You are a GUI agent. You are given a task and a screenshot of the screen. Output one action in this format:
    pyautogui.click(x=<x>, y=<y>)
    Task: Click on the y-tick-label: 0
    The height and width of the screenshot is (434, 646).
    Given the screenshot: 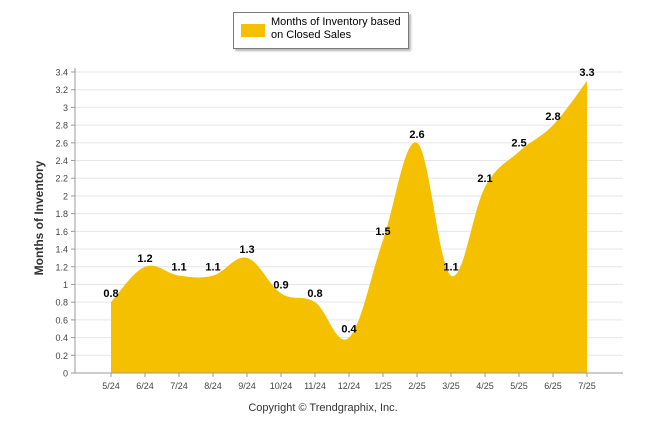 What is the action you would take?
    pyautogui.click(x=65, y=374)
    